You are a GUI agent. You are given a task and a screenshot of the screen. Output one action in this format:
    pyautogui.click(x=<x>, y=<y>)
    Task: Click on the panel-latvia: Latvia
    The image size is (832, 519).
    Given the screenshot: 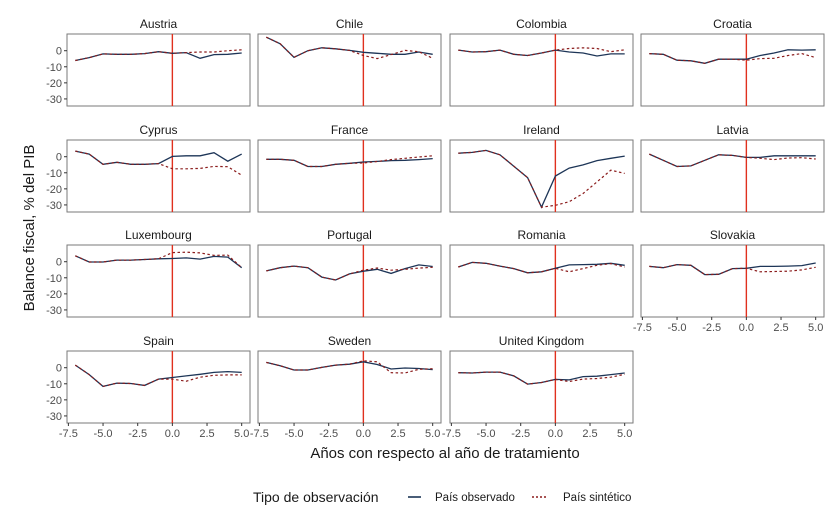 What is the action you would take?
    pyautogui.click(x=732, y=168)
    